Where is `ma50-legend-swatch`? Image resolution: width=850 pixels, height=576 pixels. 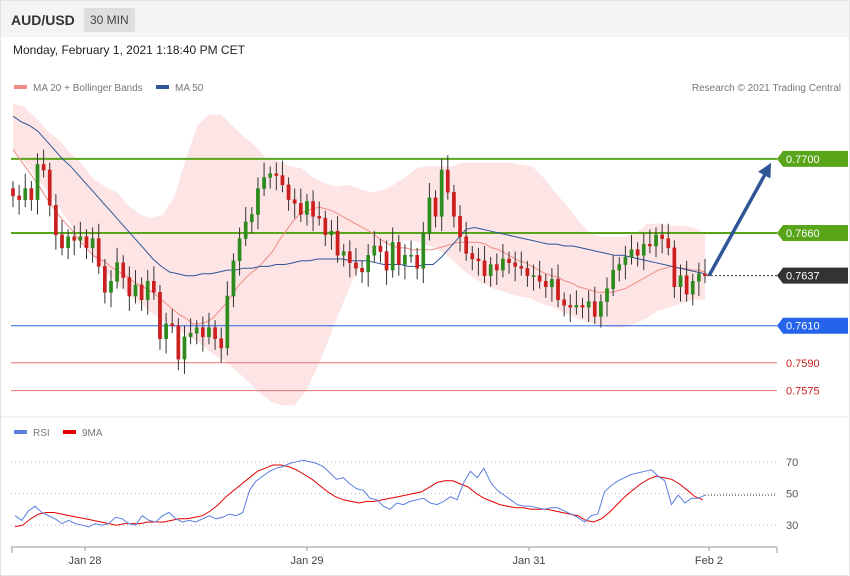 ma50-legend-swatch is located at coordinates (162, 87).